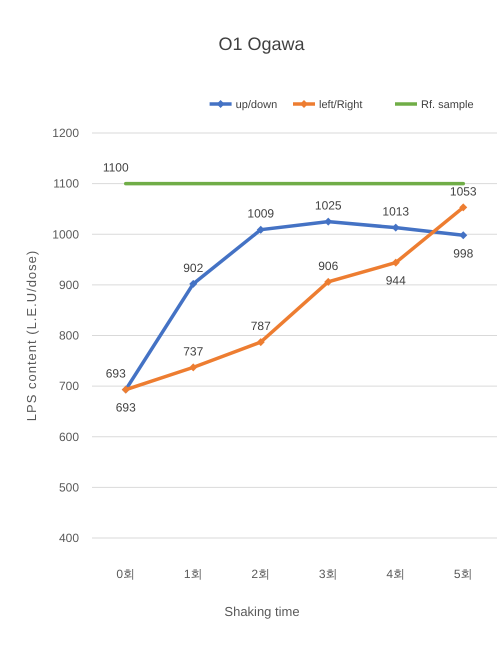  What do you see at coordinates (69, 487) in the screenshot?
I see `y-tick-label: 500` at bounding box center [69, 487].